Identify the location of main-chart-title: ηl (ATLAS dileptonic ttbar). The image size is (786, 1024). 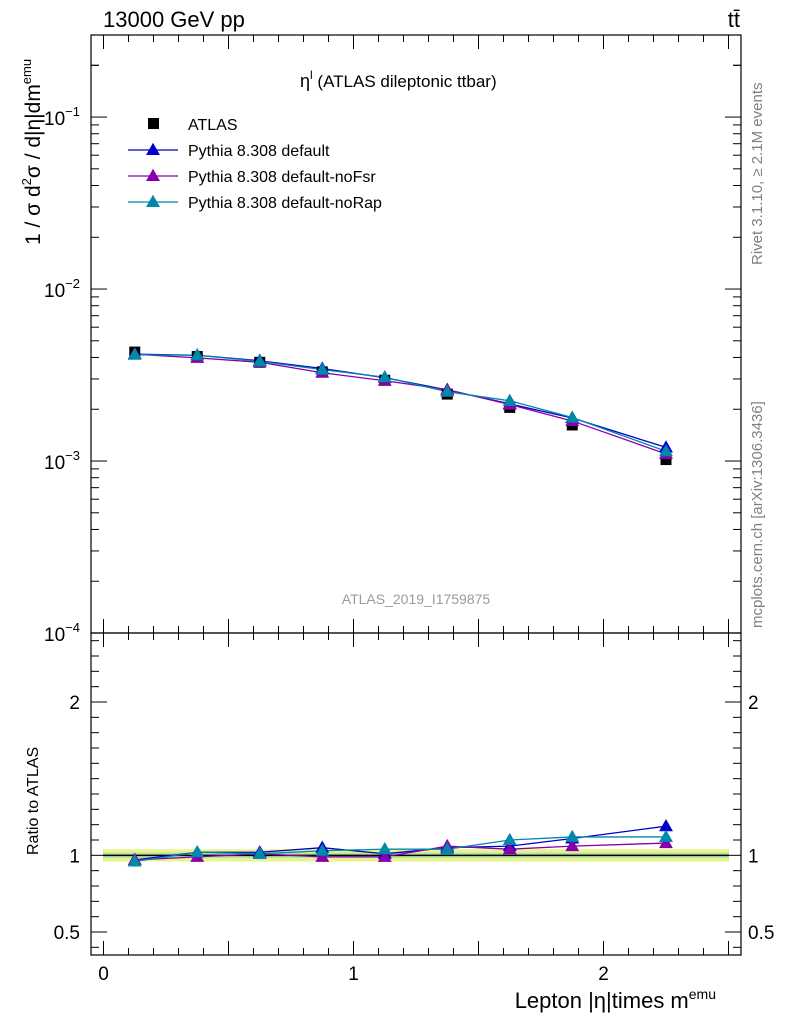
(398, 79).